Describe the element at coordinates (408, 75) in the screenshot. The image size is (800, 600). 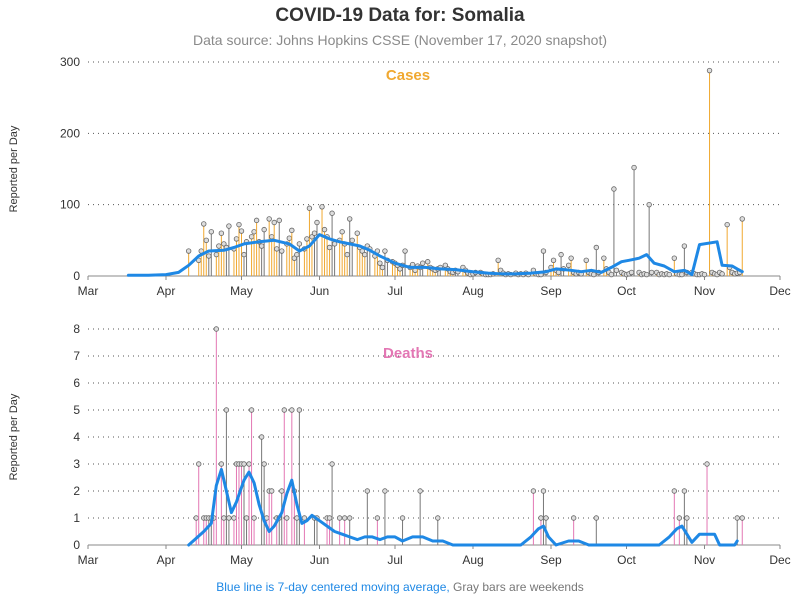
I see `cases-panel-label: Cases` at that location.